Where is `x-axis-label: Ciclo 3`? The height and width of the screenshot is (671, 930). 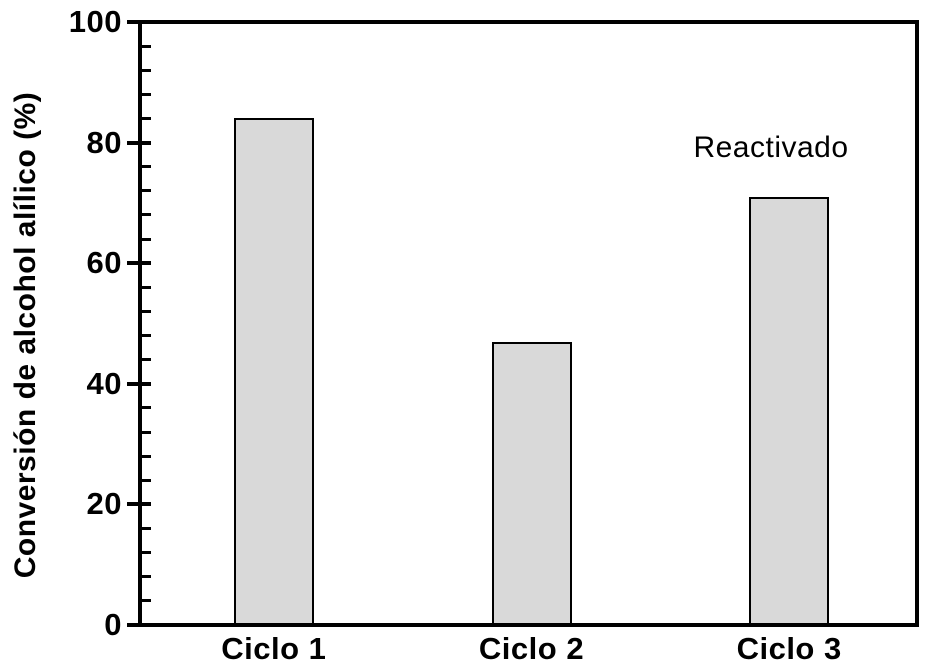 x-axis-label: Ciclo 3 is located at coordinates (789, 648).